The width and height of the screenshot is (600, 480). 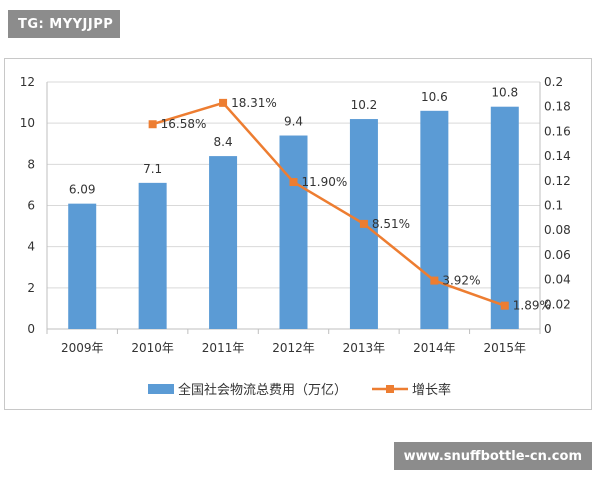 What do you see at coordinates (31, 288) in the screenshot?
I see `y-left-tick-label: 2` at bounding box center [31, 288].